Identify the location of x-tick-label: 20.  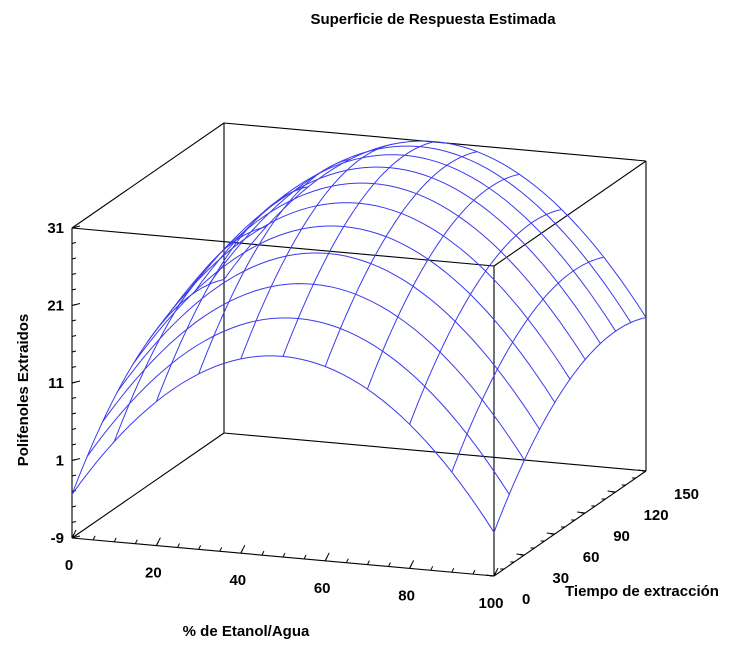
(153, 573).